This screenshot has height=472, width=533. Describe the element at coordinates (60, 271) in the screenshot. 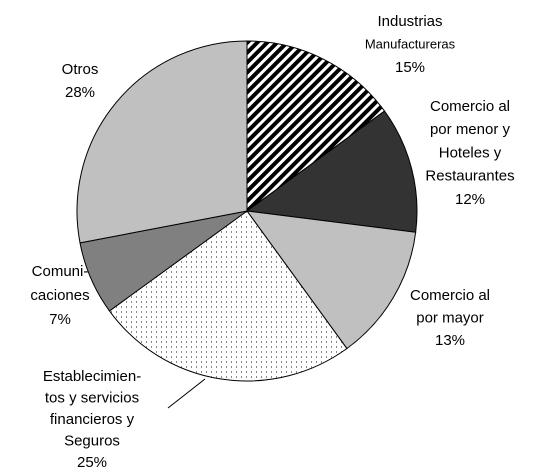

I see `slice-label: Comuni-` at that location.